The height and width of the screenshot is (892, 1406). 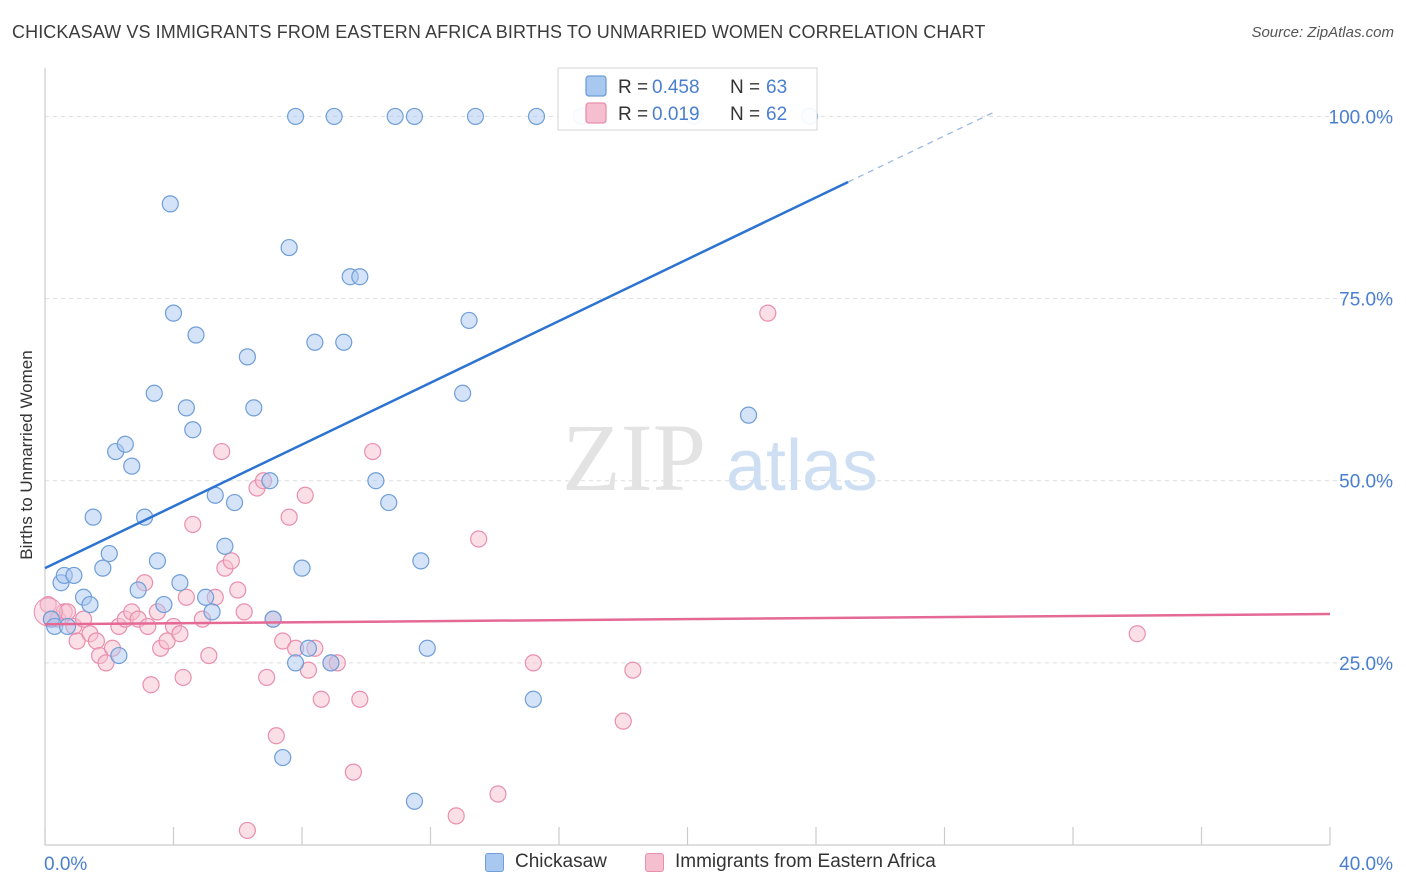 What do you see at coordinates (745, 87) in the screenshot?
I see `stats-n-label-chickasaw: N =` at bounding box center [745, 87].